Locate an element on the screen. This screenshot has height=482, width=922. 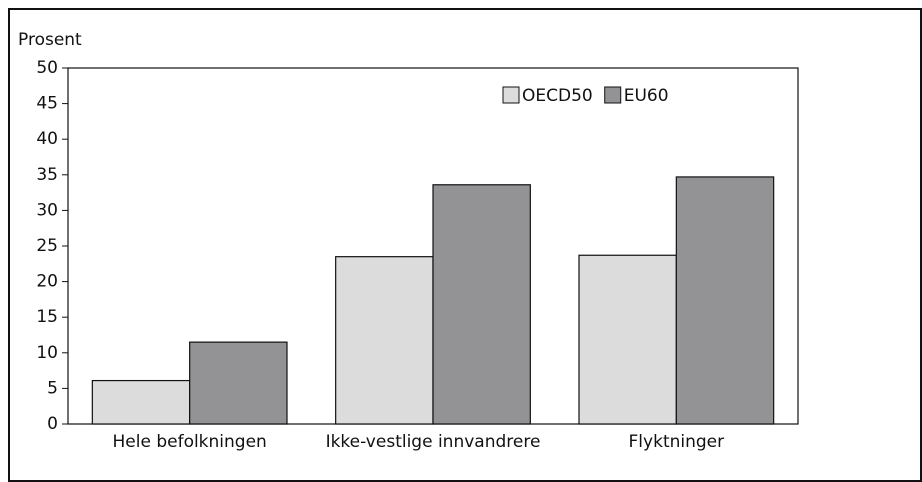
y-tick-label: 5 is located at coordinates (52, 388).